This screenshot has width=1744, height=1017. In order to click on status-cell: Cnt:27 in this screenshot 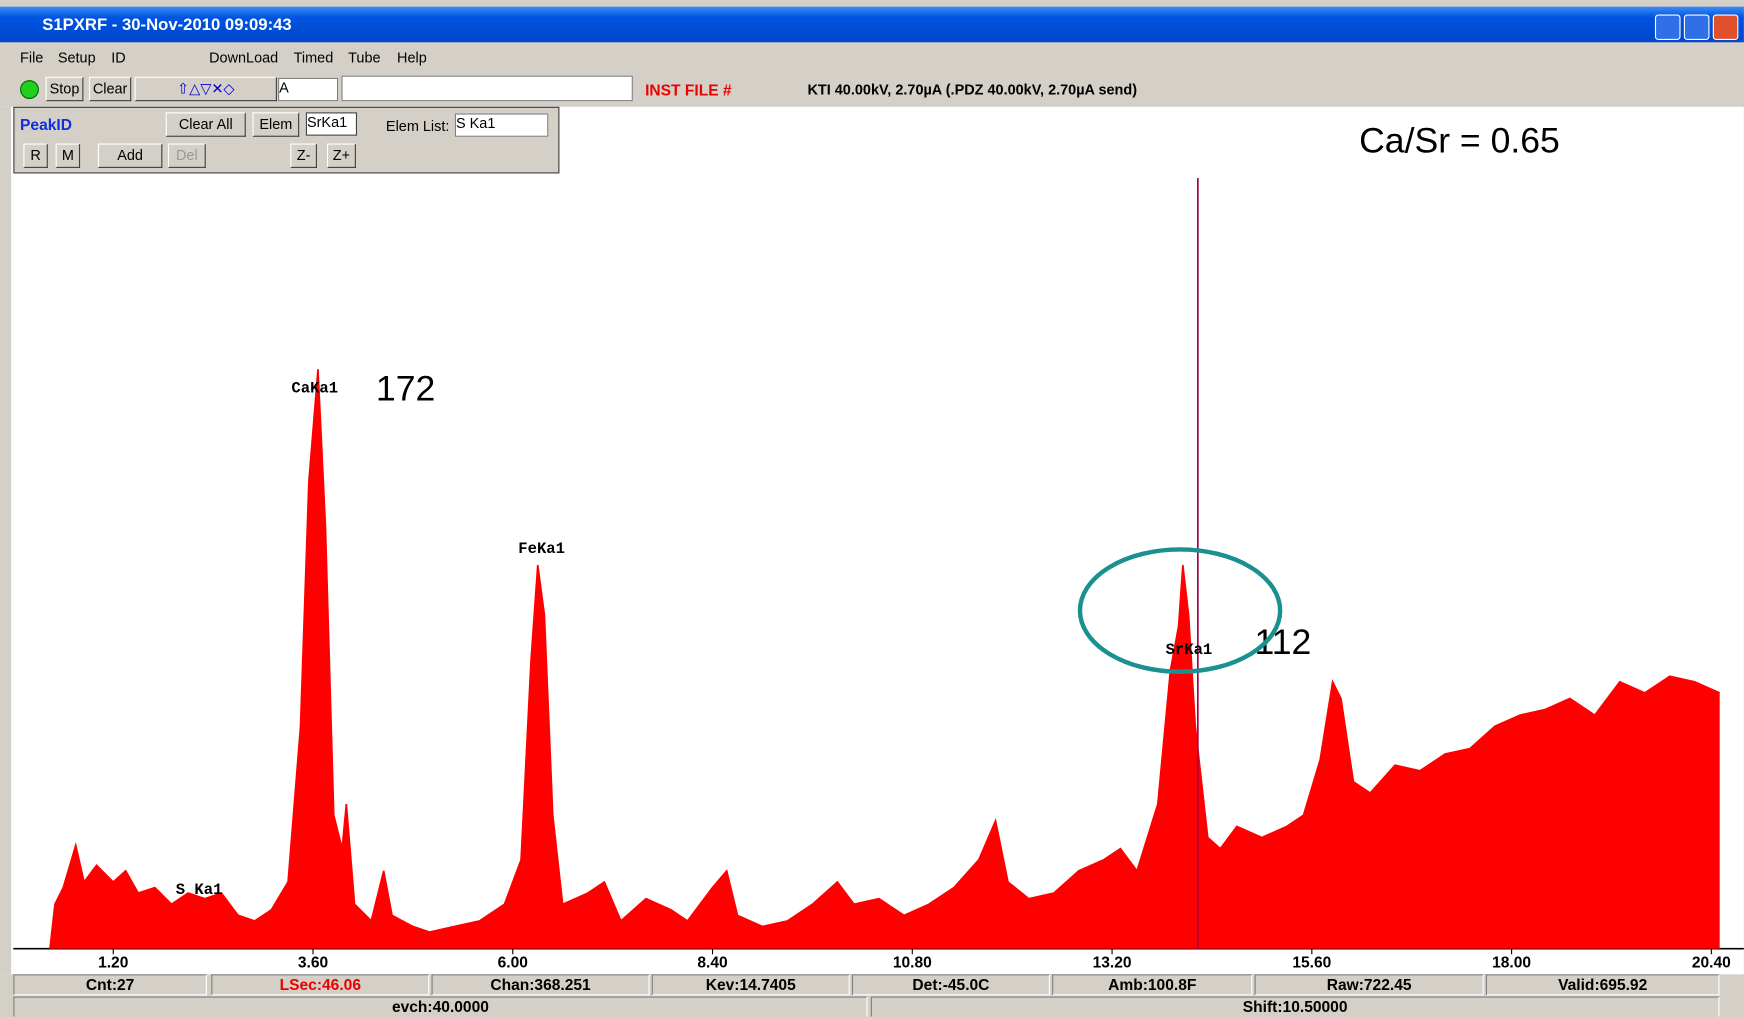, I will do `click(110, 985)`.